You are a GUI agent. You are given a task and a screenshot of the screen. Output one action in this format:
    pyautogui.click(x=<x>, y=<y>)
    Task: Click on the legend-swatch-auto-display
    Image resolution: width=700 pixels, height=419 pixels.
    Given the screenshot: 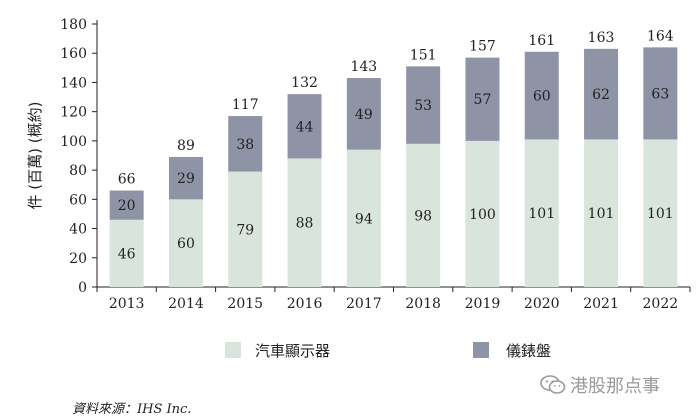 What is the action you would take?
    pyautogui.click(x=233, y=350)
    